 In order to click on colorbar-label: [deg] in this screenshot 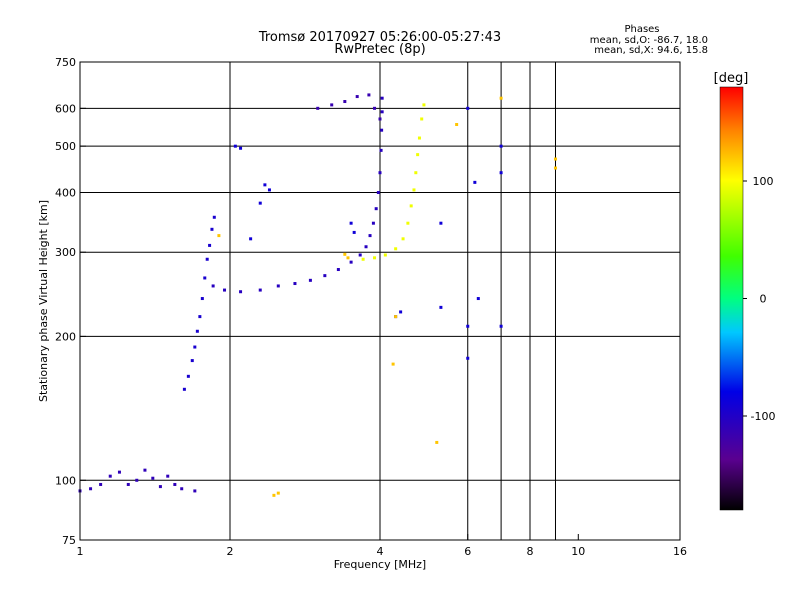, I will do `click(731, 78)`.